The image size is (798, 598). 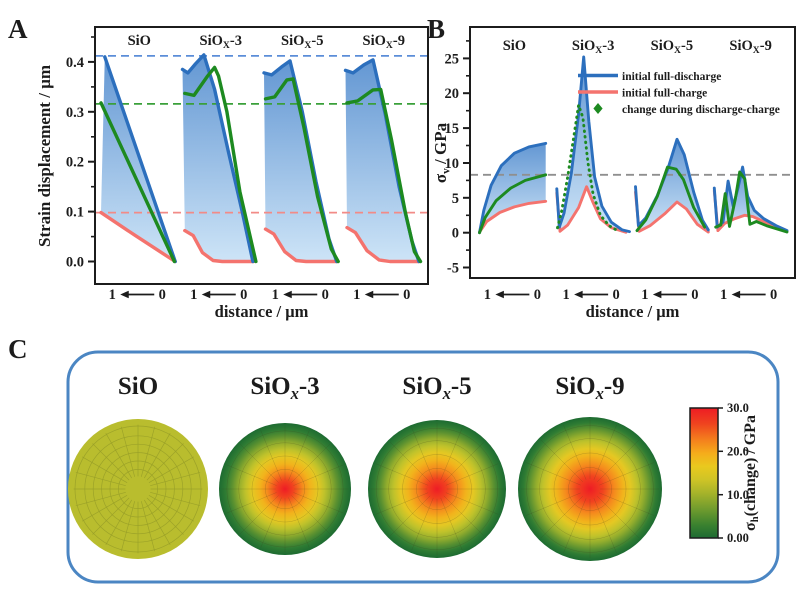 What do you see at coordinates (452, 129) in the screenshot?
I see `y-tick-label: 15` at bounding box center [452, 129].